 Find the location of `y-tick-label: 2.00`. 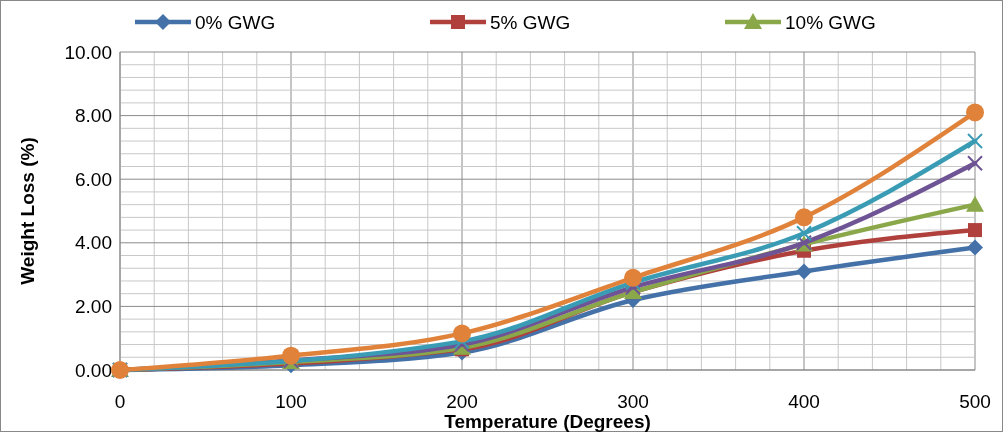

y-tick-label: 2.00 is located at coordinates (93, 307).